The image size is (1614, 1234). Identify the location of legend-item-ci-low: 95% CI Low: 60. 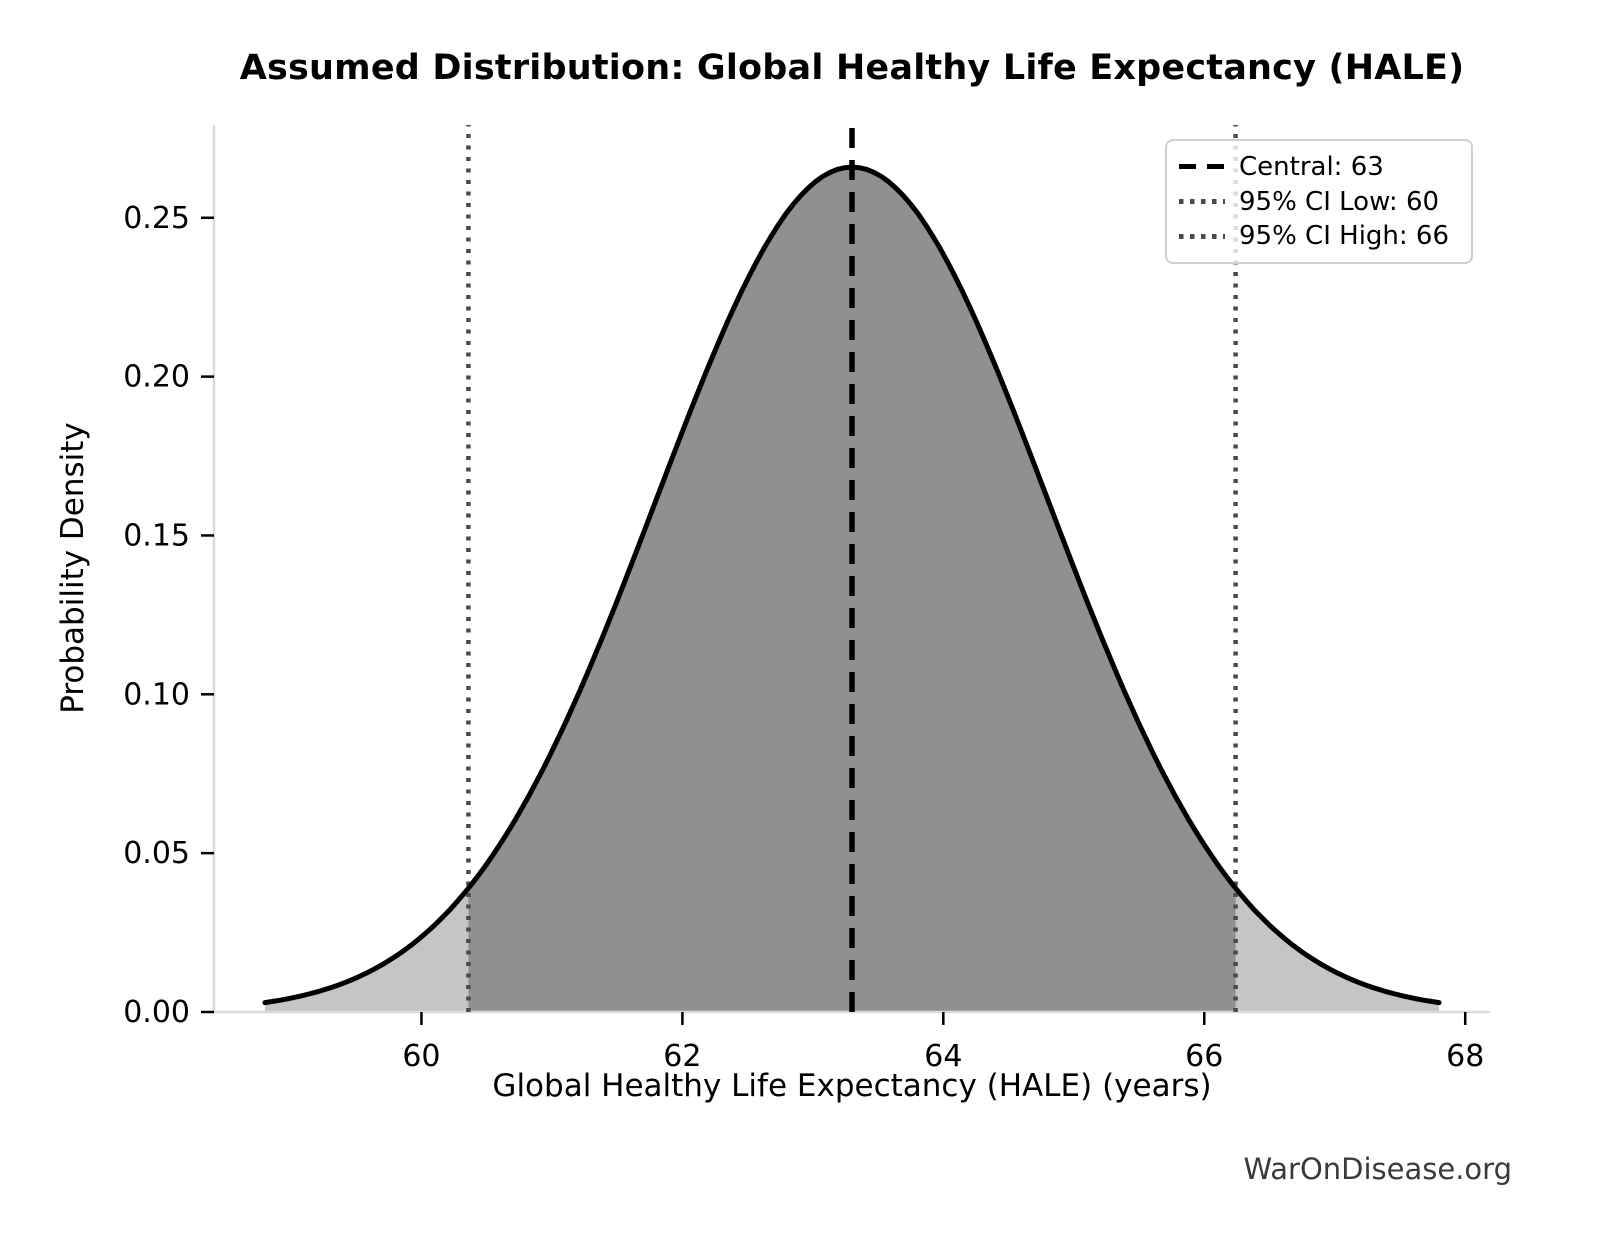
(1319, 202).